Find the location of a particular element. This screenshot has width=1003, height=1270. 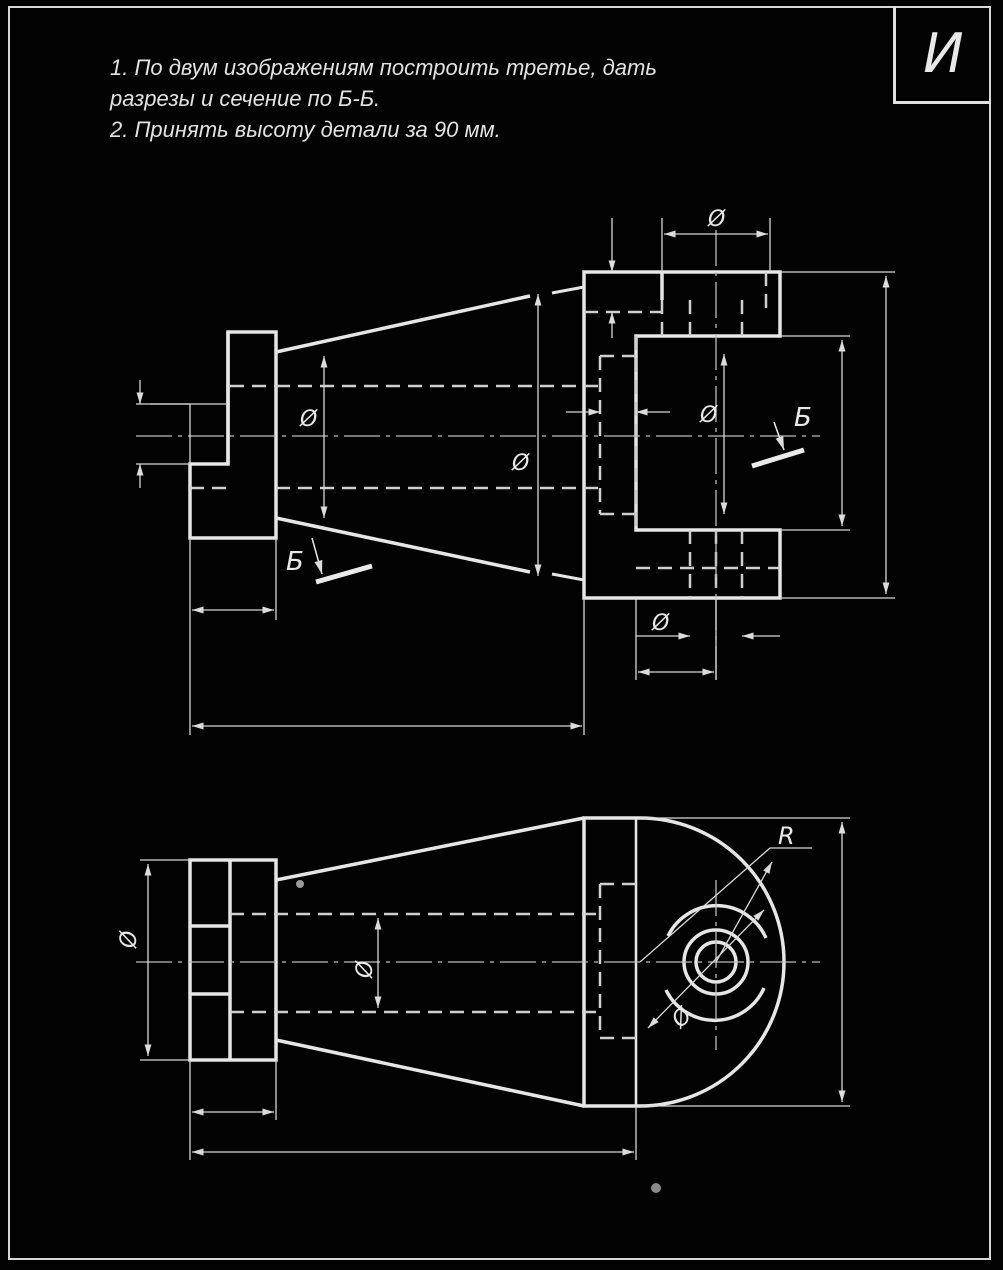

body-plan-outline is located at coordinates (684, 962).